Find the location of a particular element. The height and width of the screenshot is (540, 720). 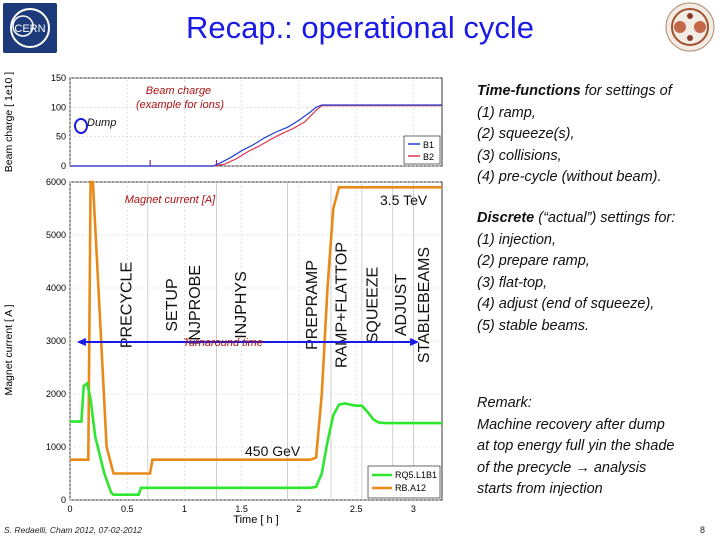

turnaround-label: Turnaround time is located at coordinates (223, 343).